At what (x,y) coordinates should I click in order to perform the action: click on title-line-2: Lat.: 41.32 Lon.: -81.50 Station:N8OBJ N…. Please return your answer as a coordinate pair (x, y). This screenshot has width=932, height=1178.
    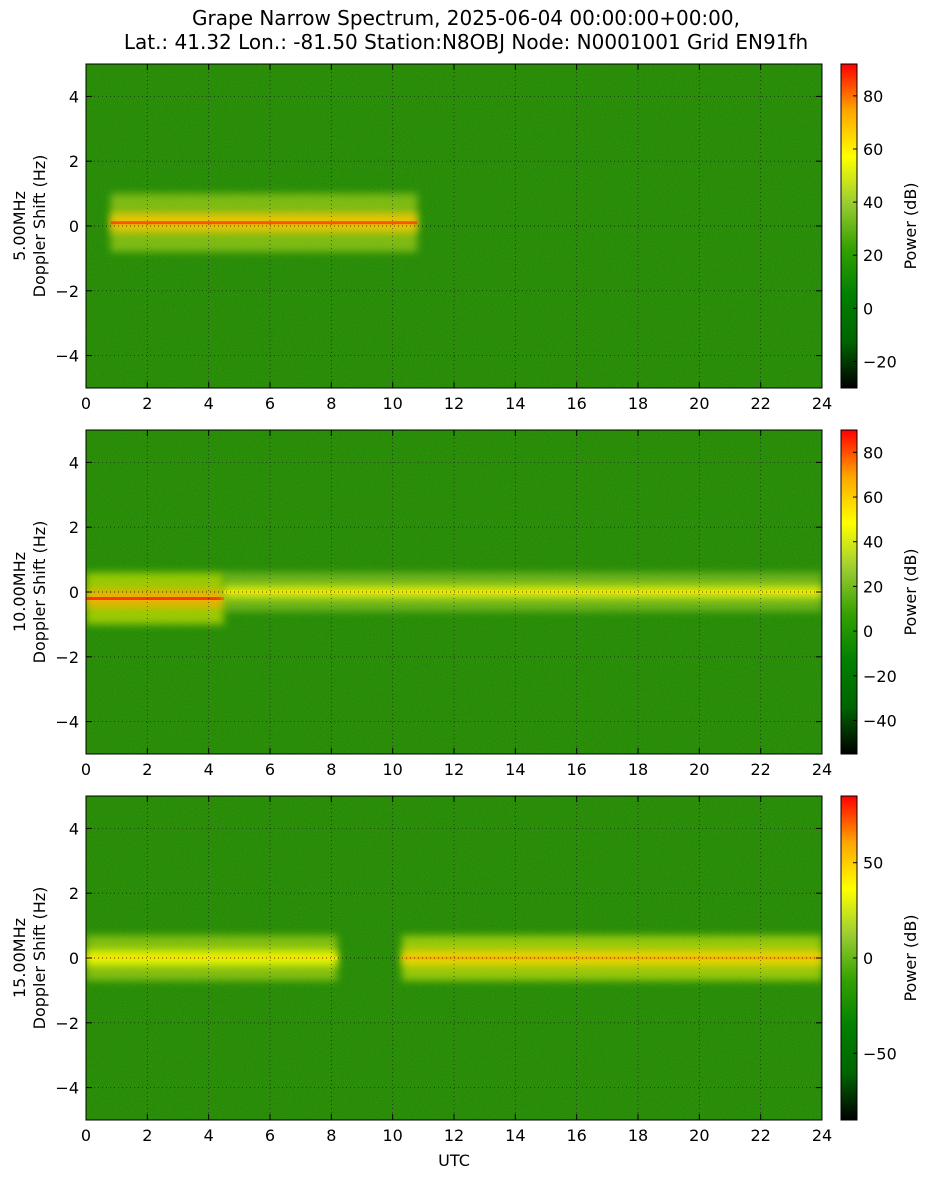
    Looking at the image, I should click on (466, 42).